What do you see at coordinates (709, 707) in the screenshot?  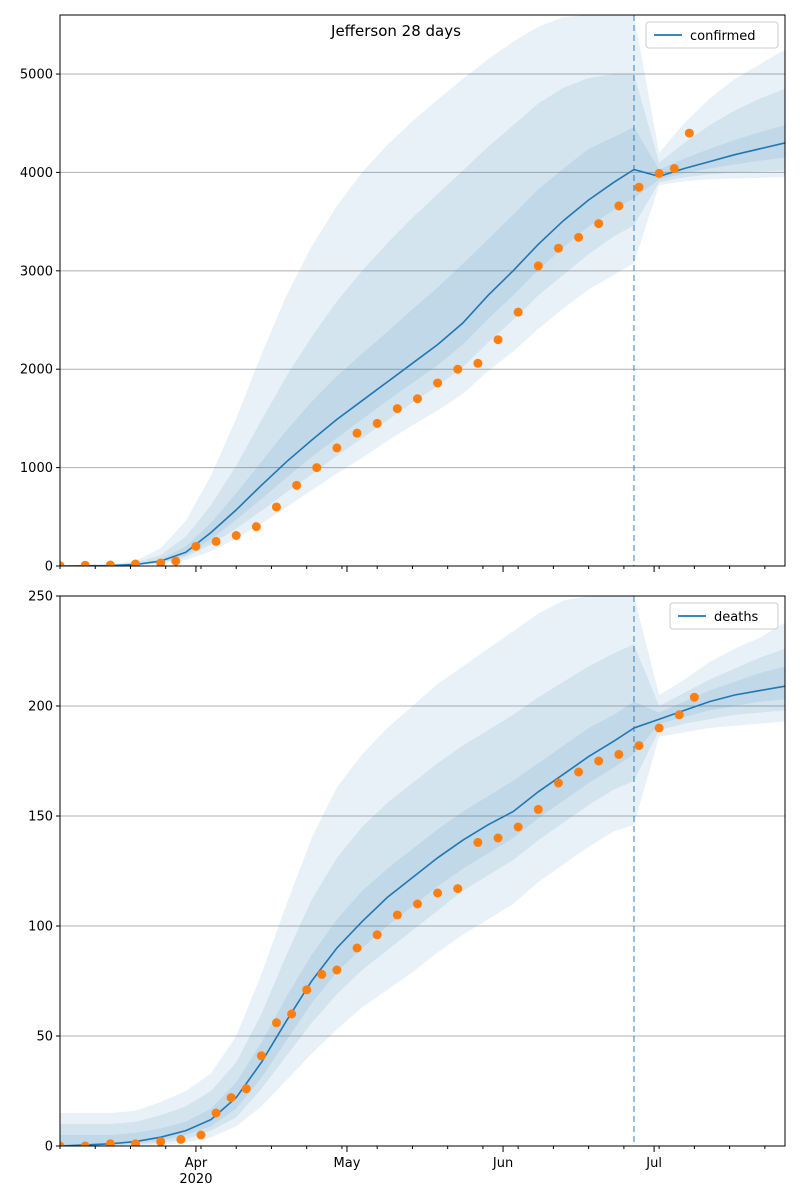 I see `model-line-forecast` at bounding box center [709, 707].